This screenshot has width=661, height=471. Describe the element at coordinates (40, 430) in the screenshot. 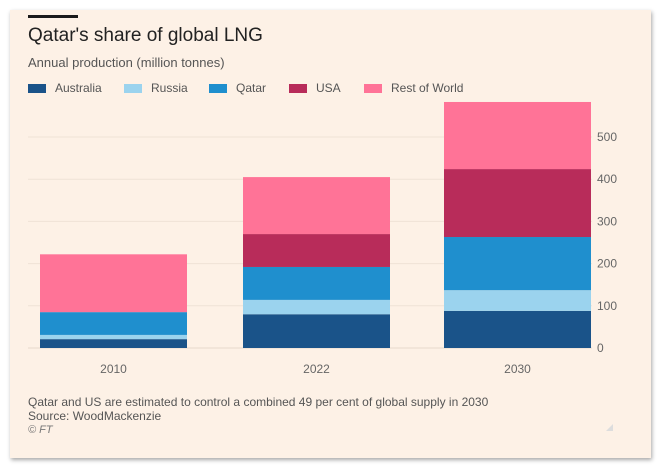

I see `footer-copyright: © FT` at that location.